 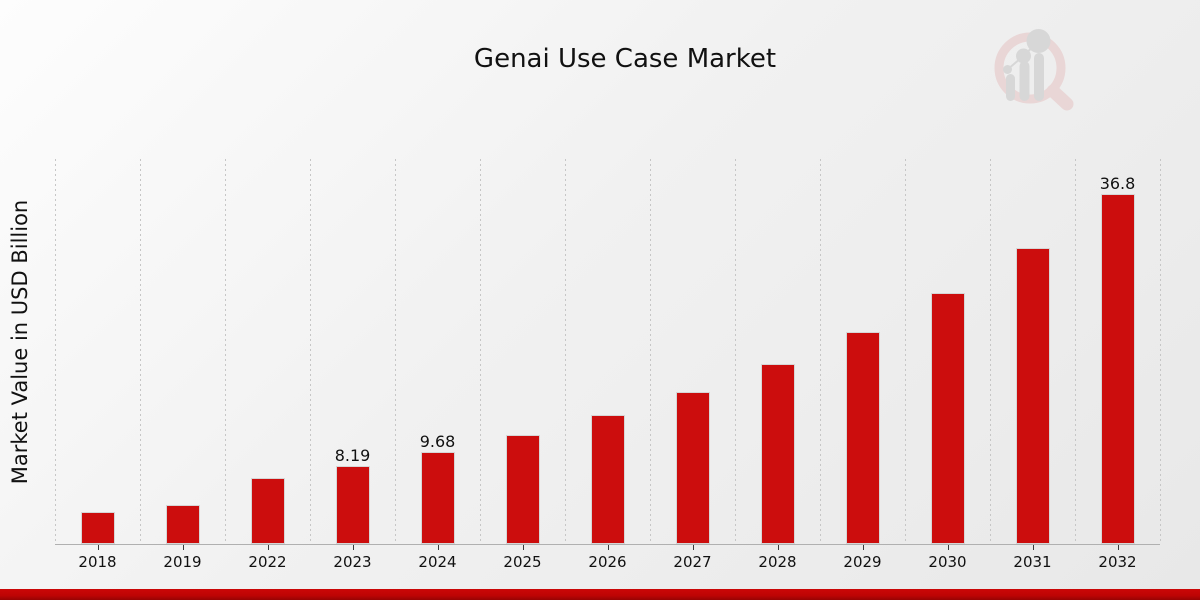 What do you see at coordinates (1032, 562) in the screenshot?
I see `x-tick-label-2031: 2031` at bounding box center [1032, 562].